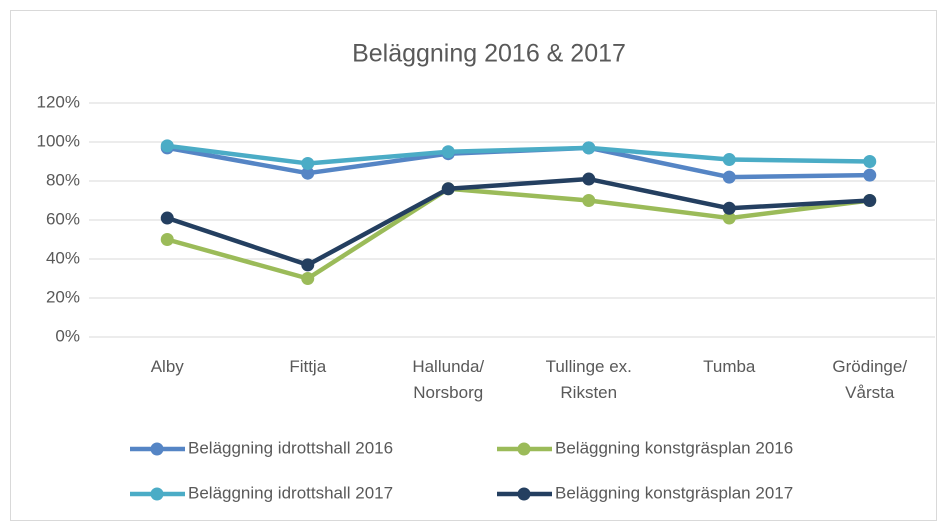 This screenshot has height=522, width=952. I want to click on x-tick-label: Grödinge/Vårsta, so click(869, 379).